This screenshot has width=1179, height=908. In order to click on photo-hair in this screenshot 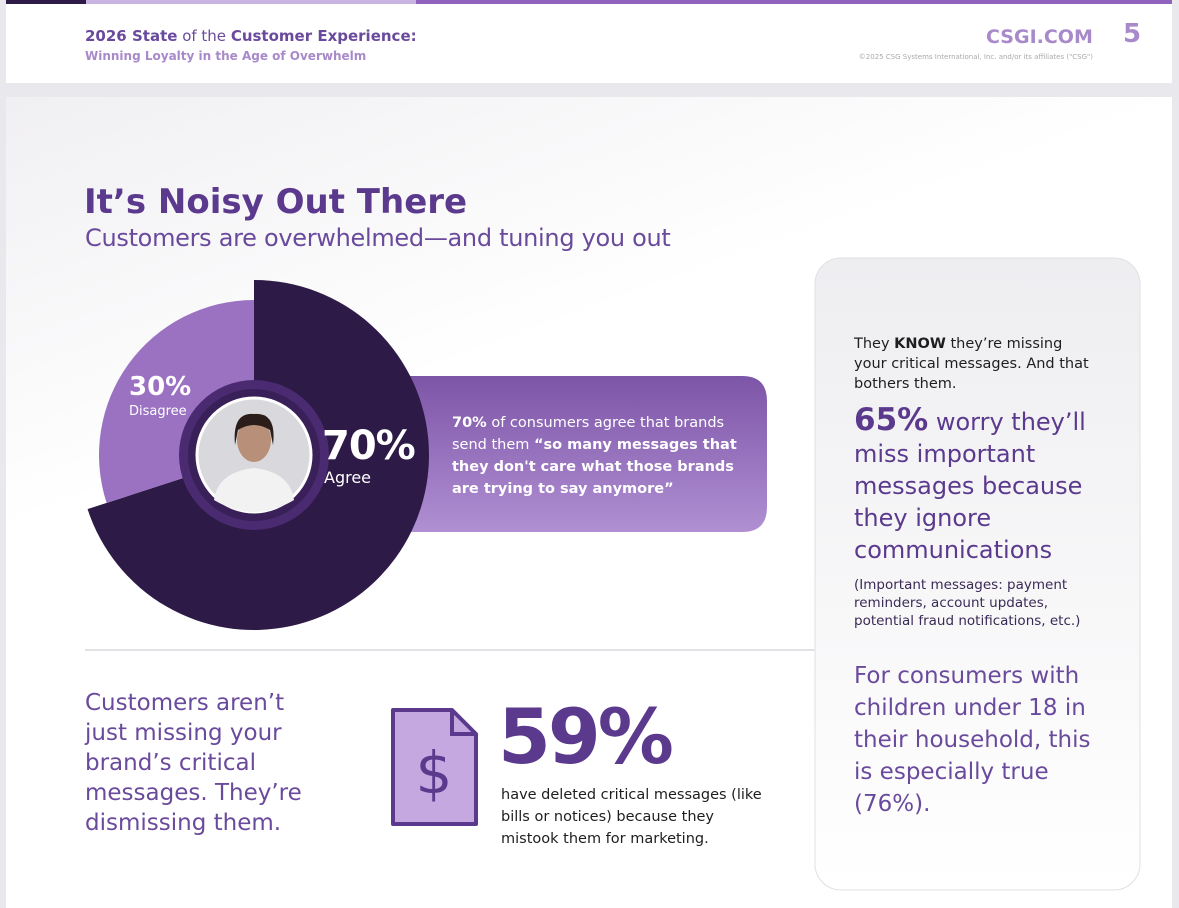, I will do `click(254, 429)`.